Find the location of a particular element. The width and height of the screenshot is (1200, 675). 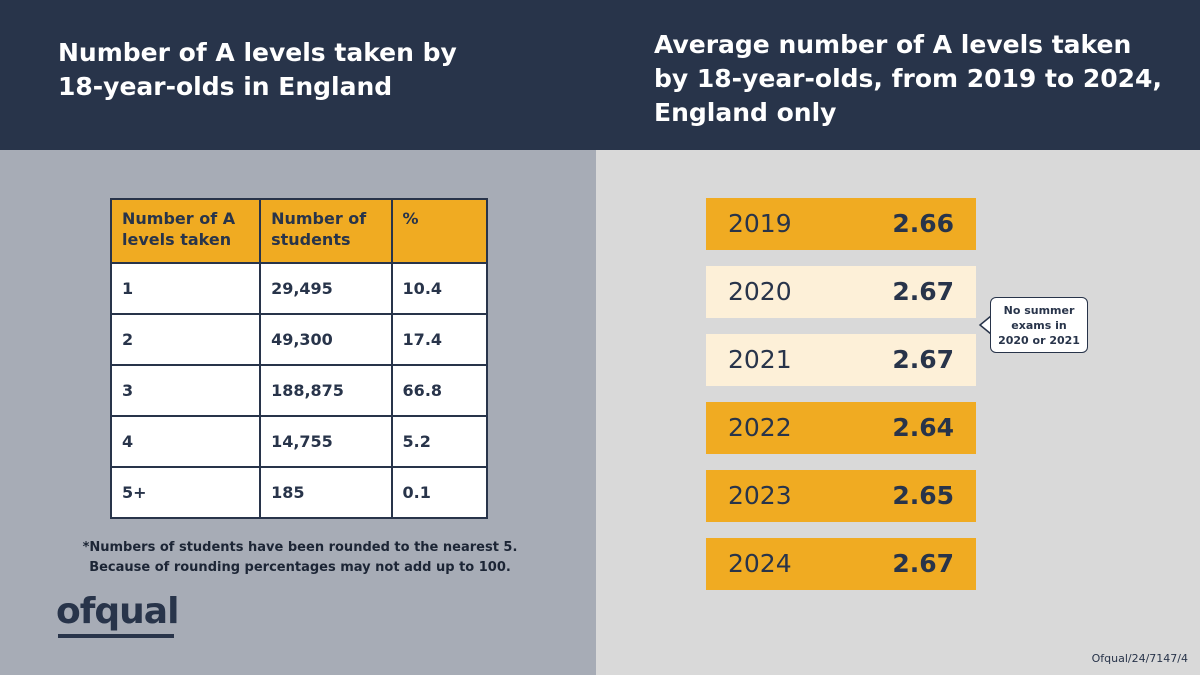

cell-percent: 17.4 is located at coordinates (439, 339).